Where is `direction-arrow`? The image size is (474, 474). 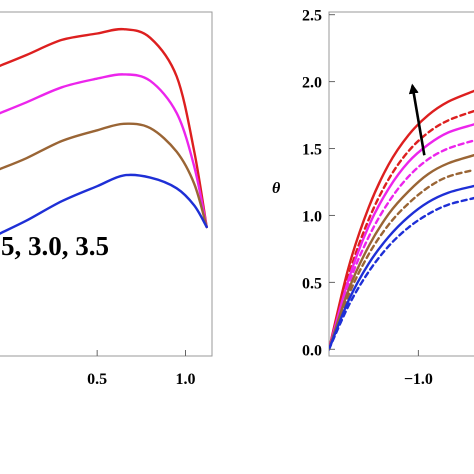 direction-arrow is located at coordinates (417, 119).